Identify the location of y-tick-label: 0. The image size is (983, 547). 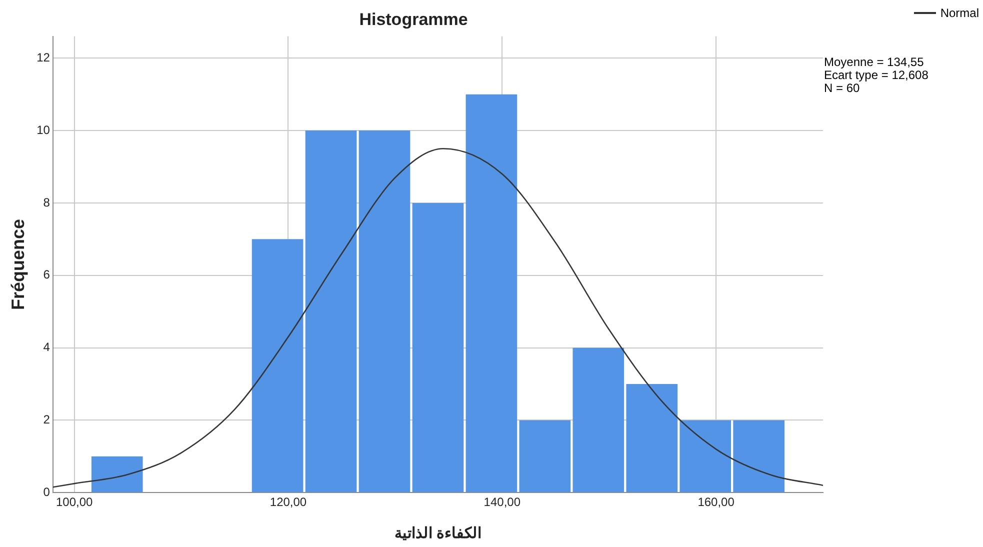
(46, 491).